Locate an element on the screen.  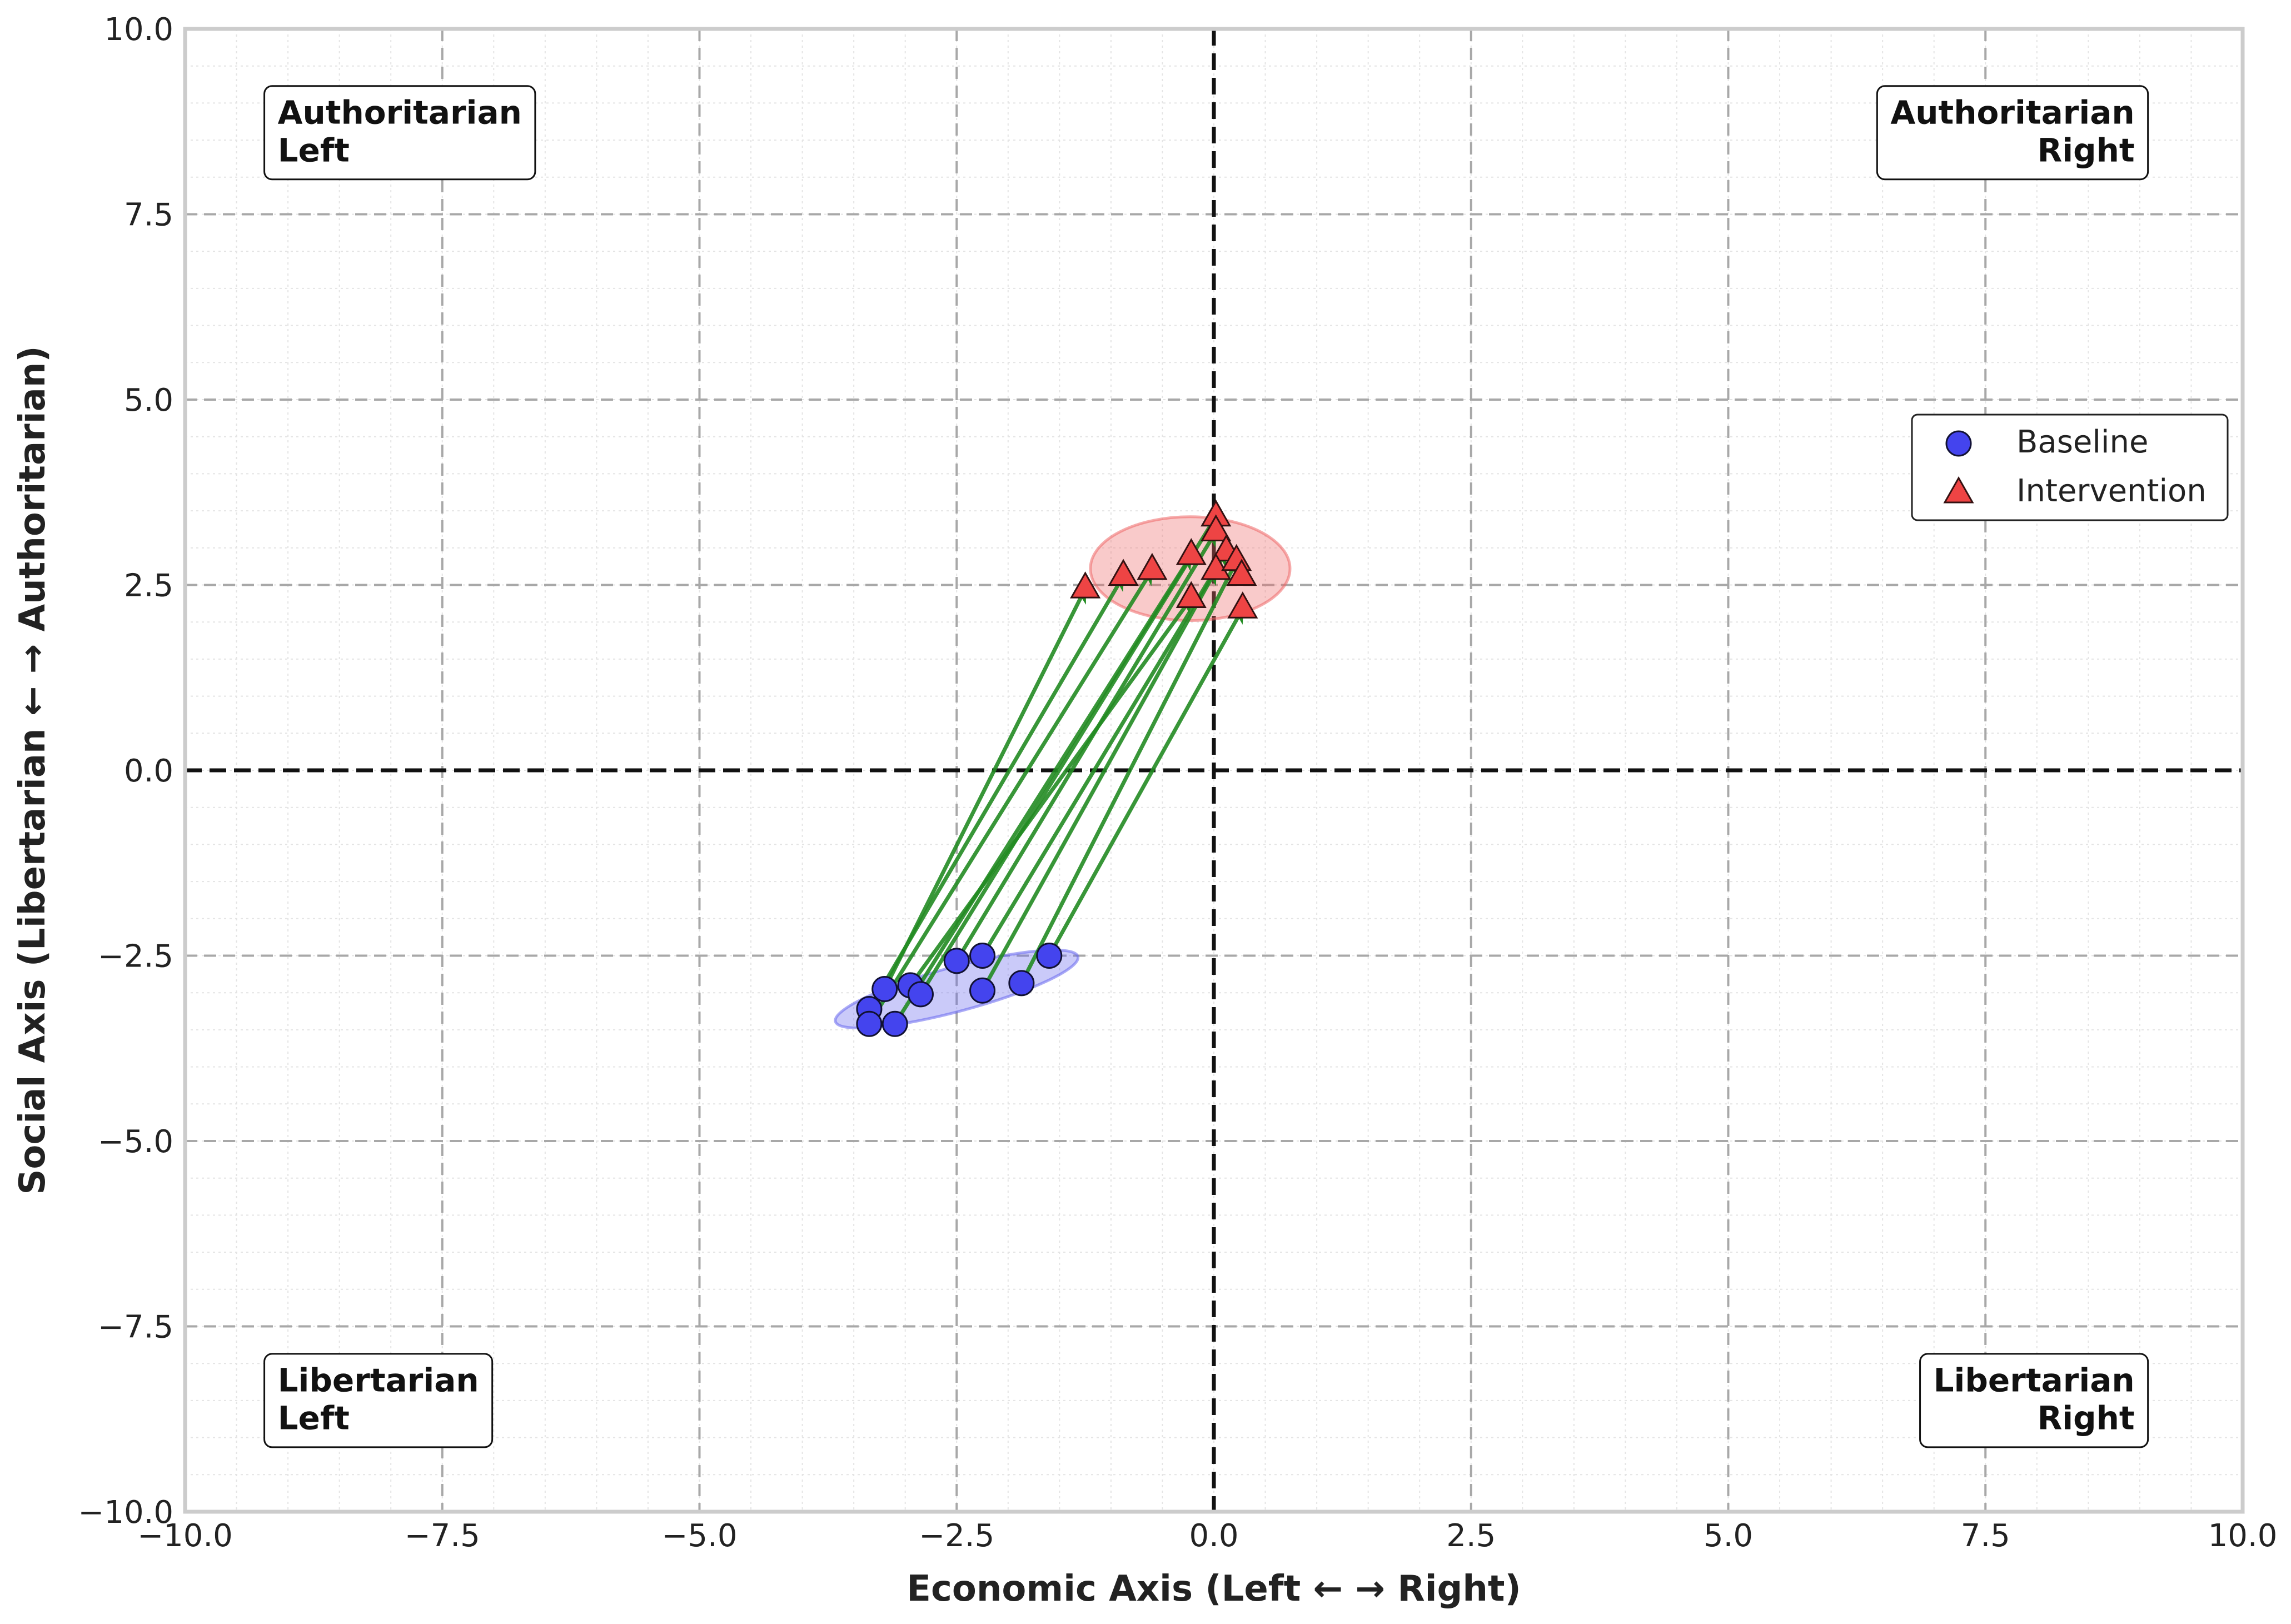
y-tick-label: 5.0 is located at coordinates (148, 400).